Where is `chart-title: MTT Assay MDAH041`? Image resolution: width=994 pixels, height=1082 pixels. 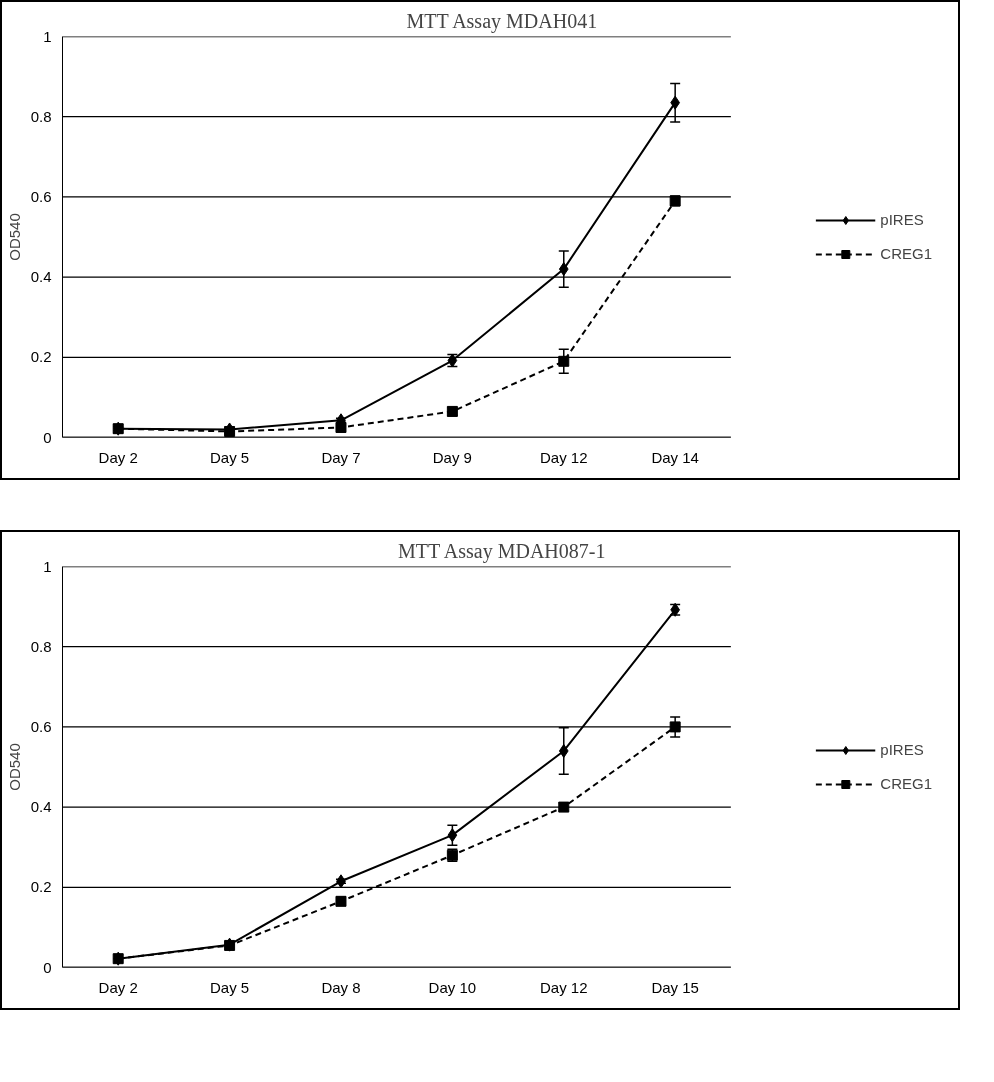
chart-title: MTT Assay MDAH041 is located at coordinates (502, 21).